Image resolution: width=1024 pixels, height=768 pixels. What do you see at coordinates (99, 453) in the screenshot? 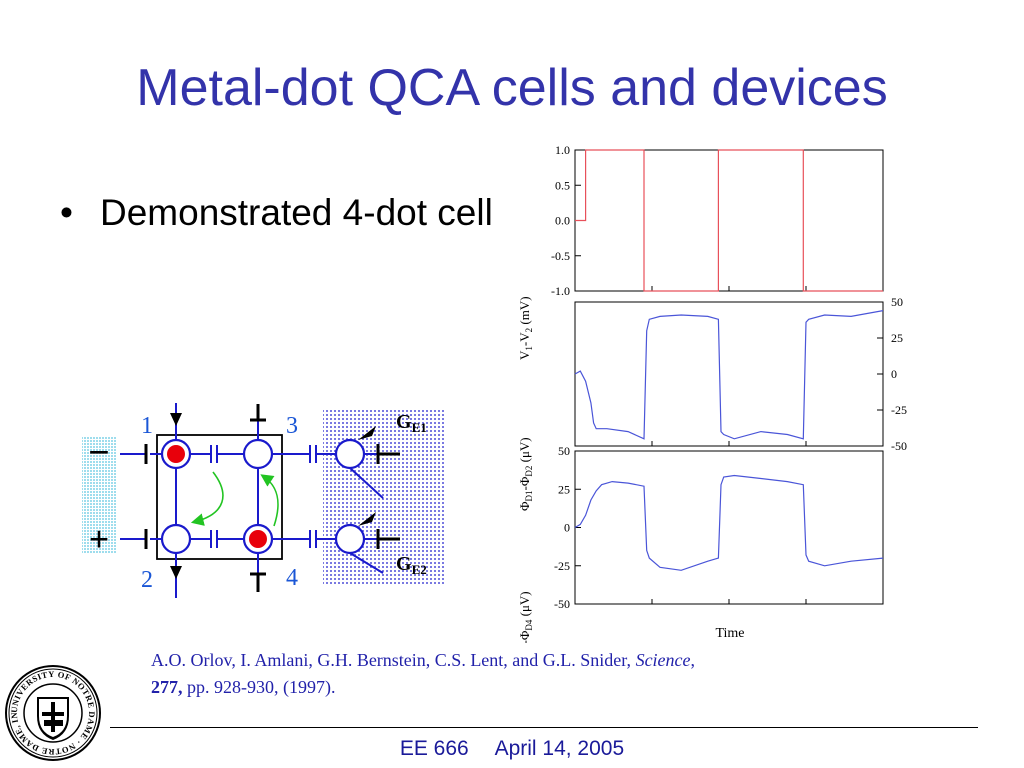
I see `minus-symbol: −` at bounding box center [99, 453].